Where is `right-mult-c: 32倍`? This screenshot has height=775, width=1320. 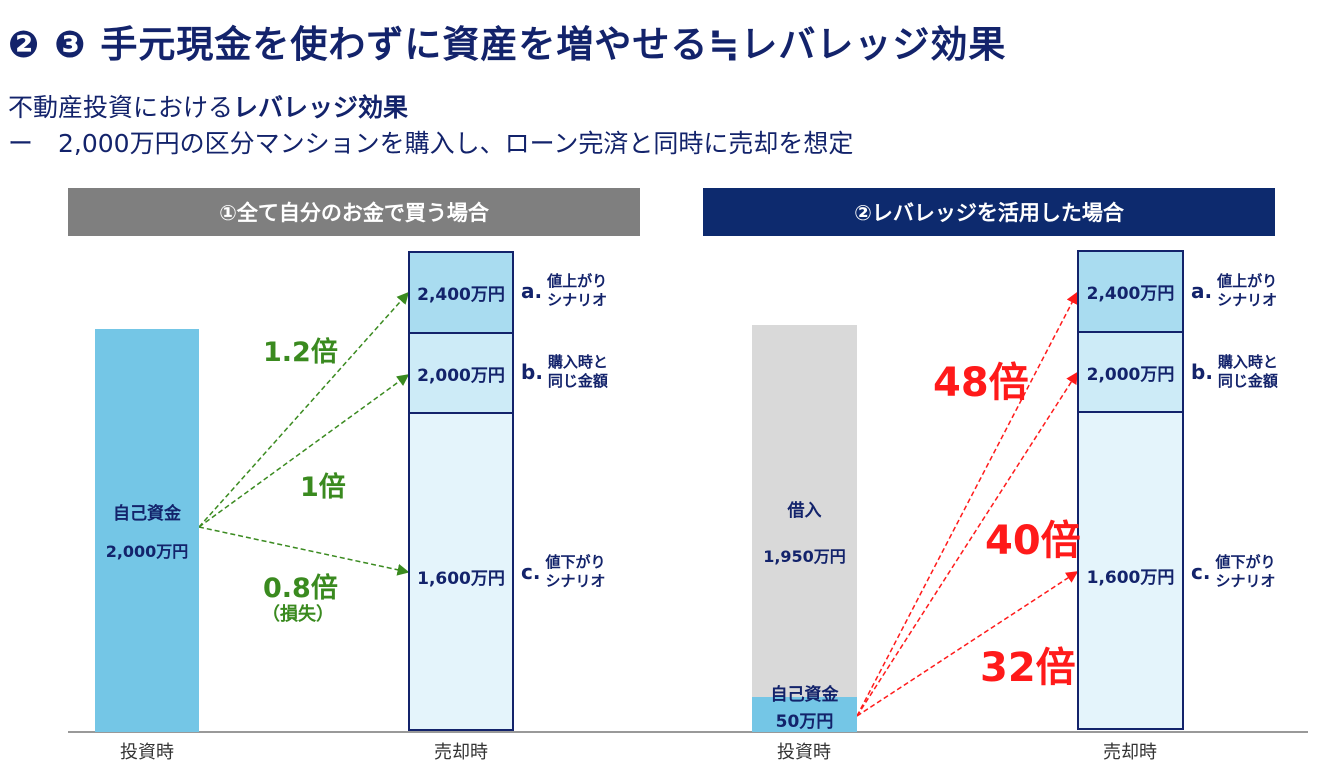
right-mult-c: 32倍 is located at coordinates (1028, 668).